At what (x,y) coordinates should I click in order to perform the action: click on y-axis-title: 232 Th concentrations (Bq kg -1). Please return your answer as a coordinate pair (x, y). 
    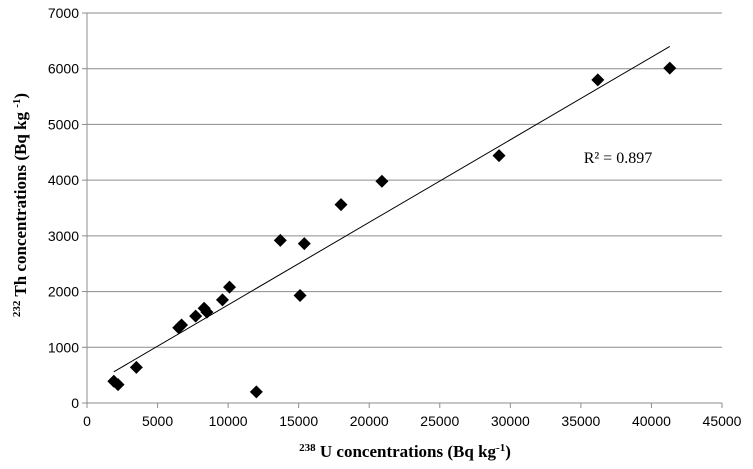
    Looking at the image, I should click on (20, 205).